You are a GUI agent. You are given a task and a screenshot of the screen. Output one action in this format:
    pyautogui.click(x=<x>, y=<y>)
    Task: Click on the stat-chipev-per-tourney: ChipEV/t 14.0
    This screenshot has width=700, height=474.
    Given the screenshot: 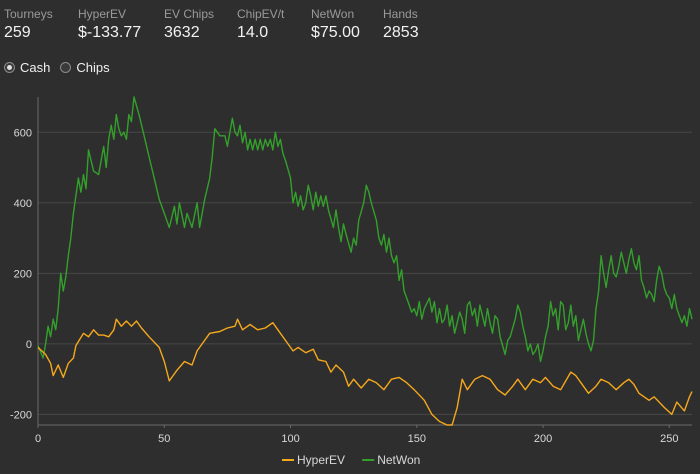 What is the action you would take?
    pyautogui.click(x=274, y=24)
    